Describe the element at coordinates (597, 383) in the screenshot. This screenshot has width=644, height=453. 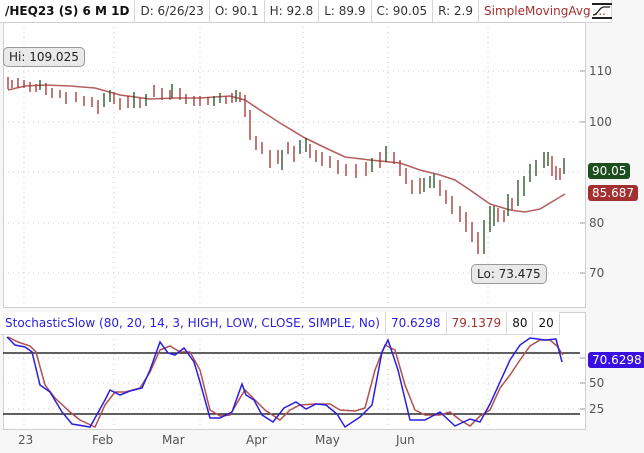
I see `stoch-y-tick-50: 50` at that location.